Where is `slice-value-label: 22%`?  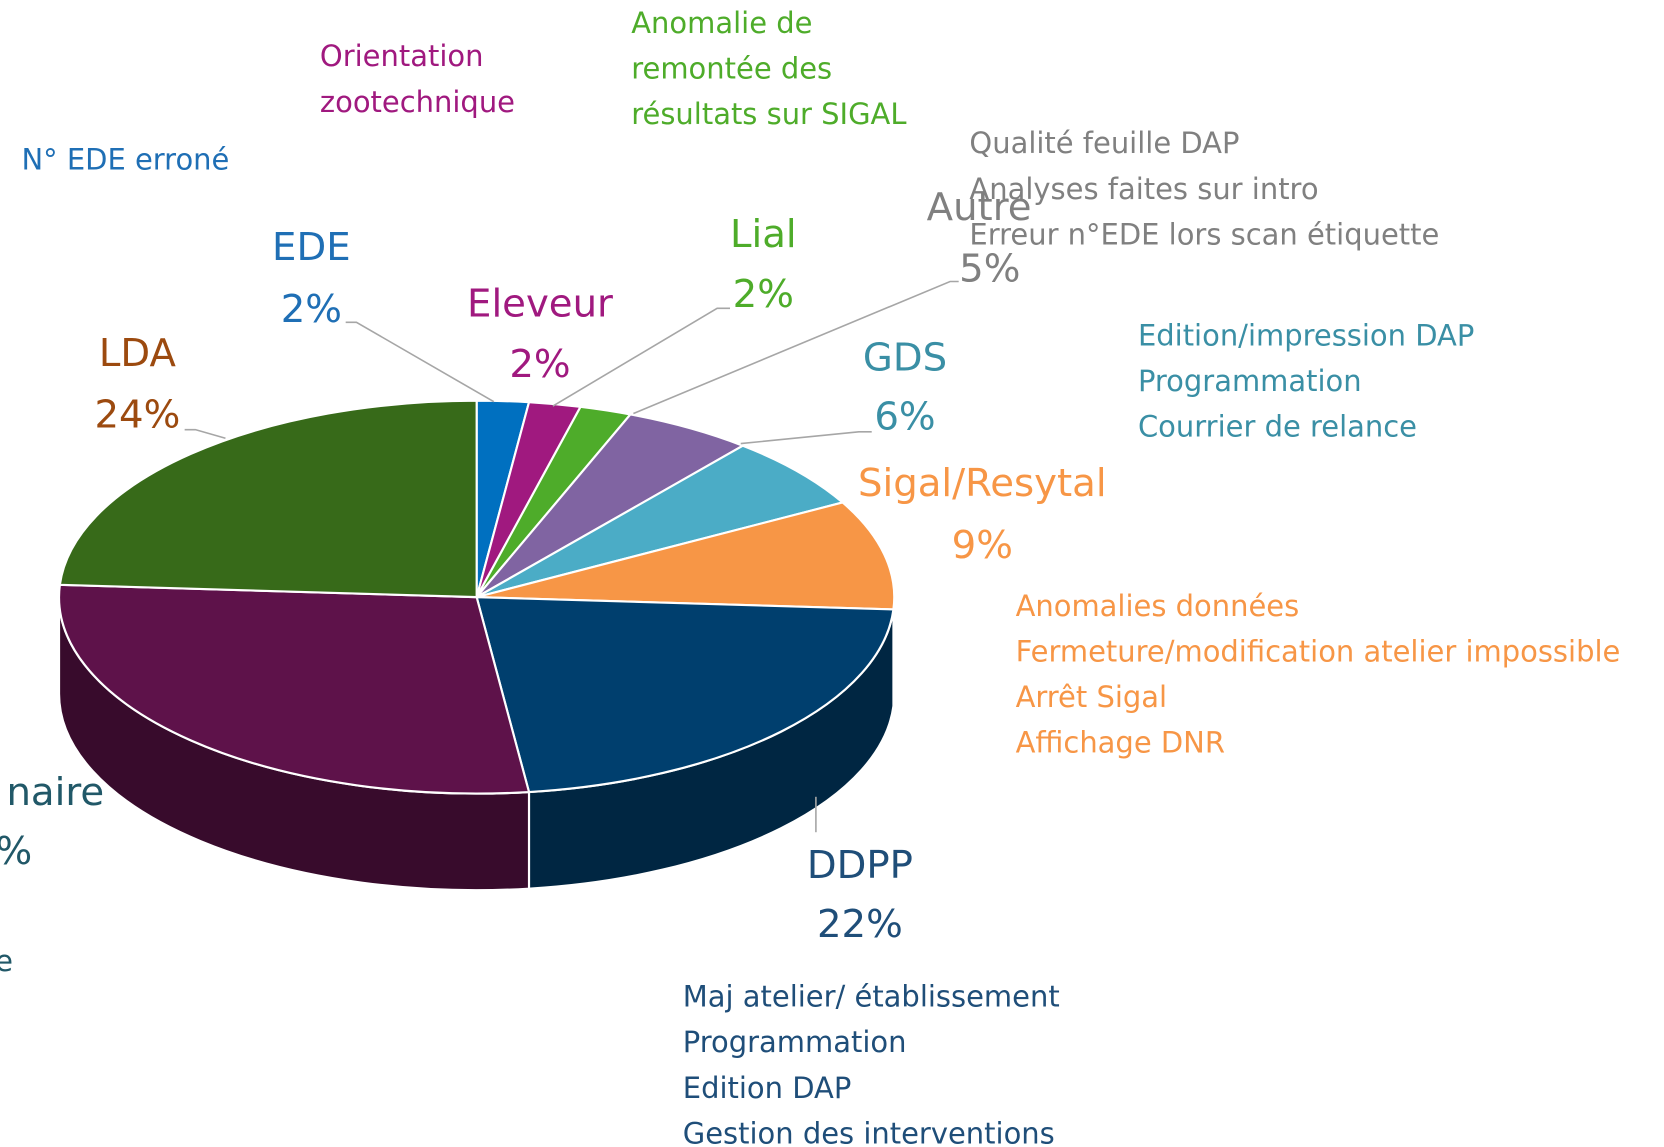
slice-value-label: 22% is located at coordinates (860, 924).